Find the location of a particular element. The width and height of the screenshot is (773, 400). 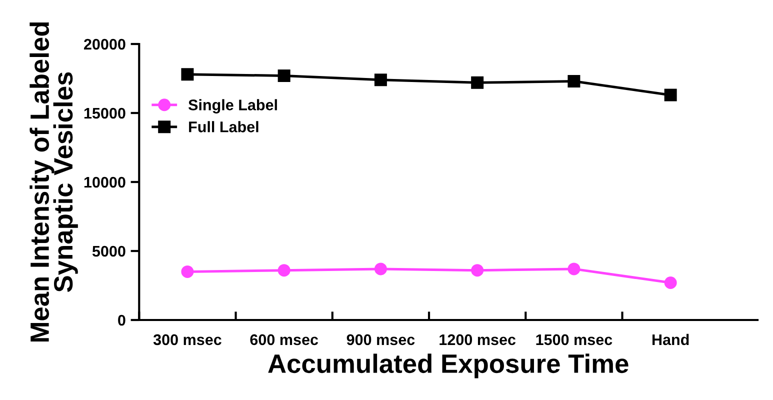

x-tick-label: 600 msec is located at coordinates (284, 340).